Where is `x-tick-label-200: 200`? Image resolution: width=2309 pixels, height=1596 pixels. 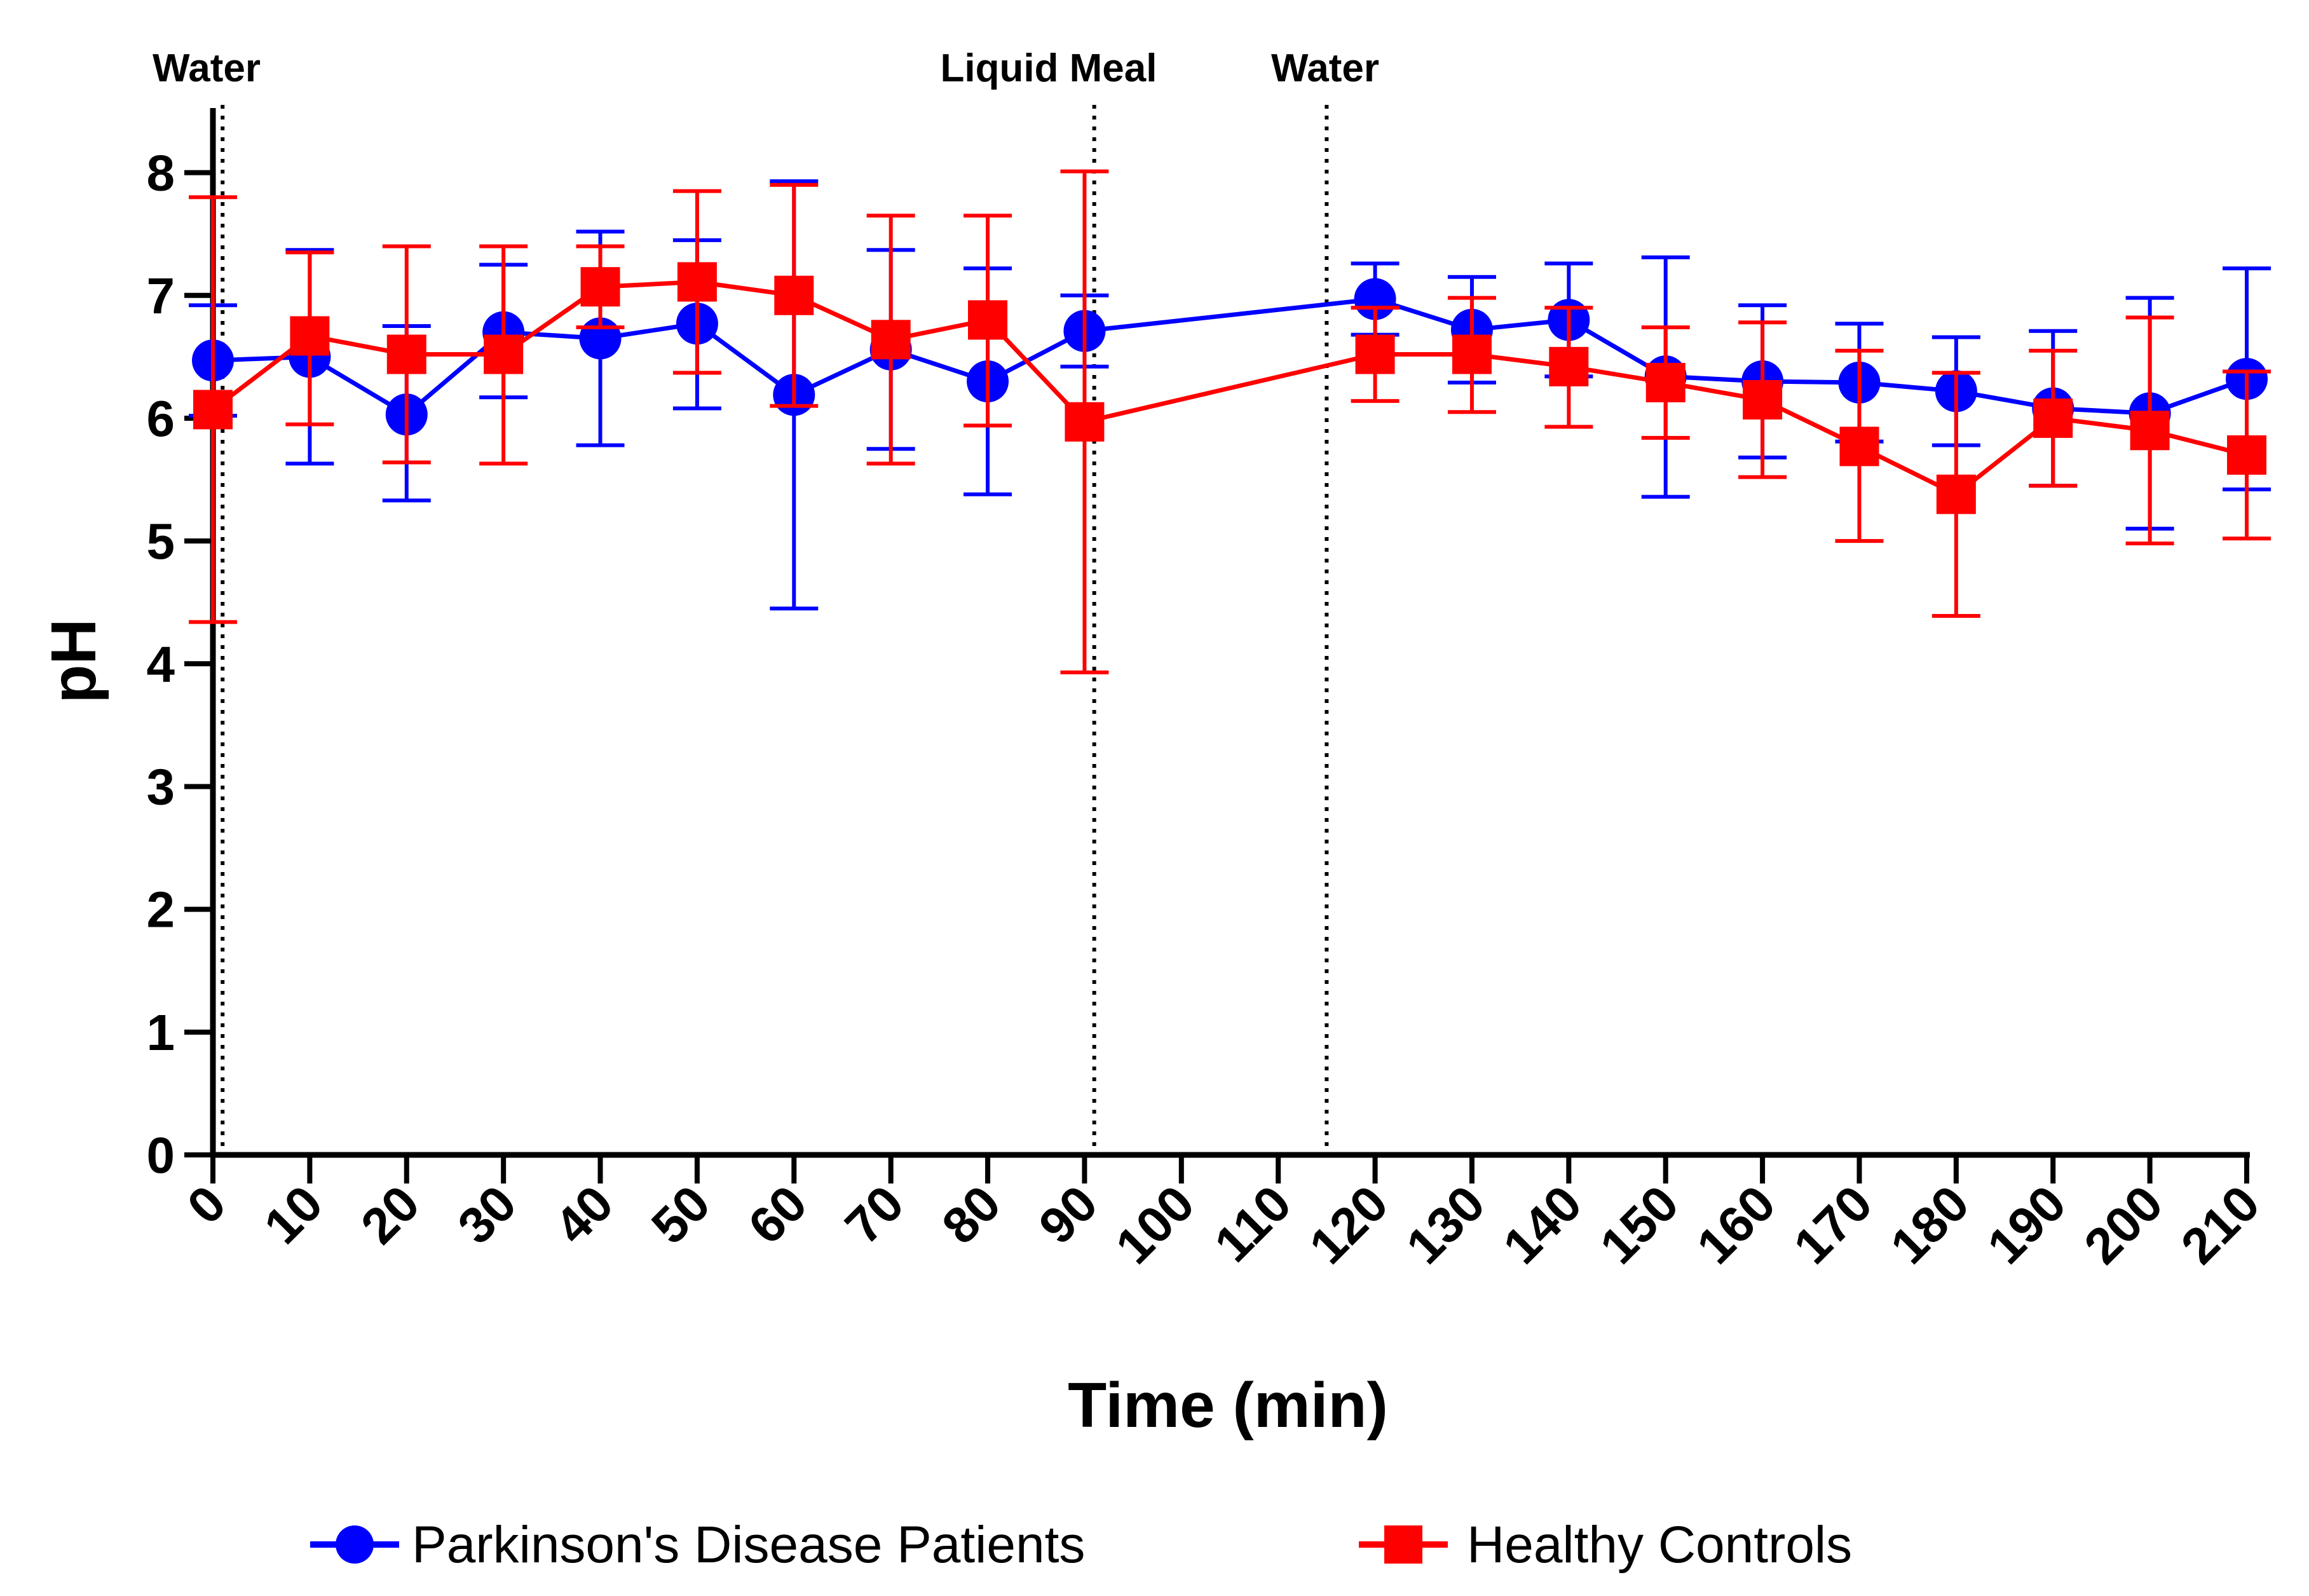
x-tick-label-200: 200 is located at coordinates (2123, 1224).